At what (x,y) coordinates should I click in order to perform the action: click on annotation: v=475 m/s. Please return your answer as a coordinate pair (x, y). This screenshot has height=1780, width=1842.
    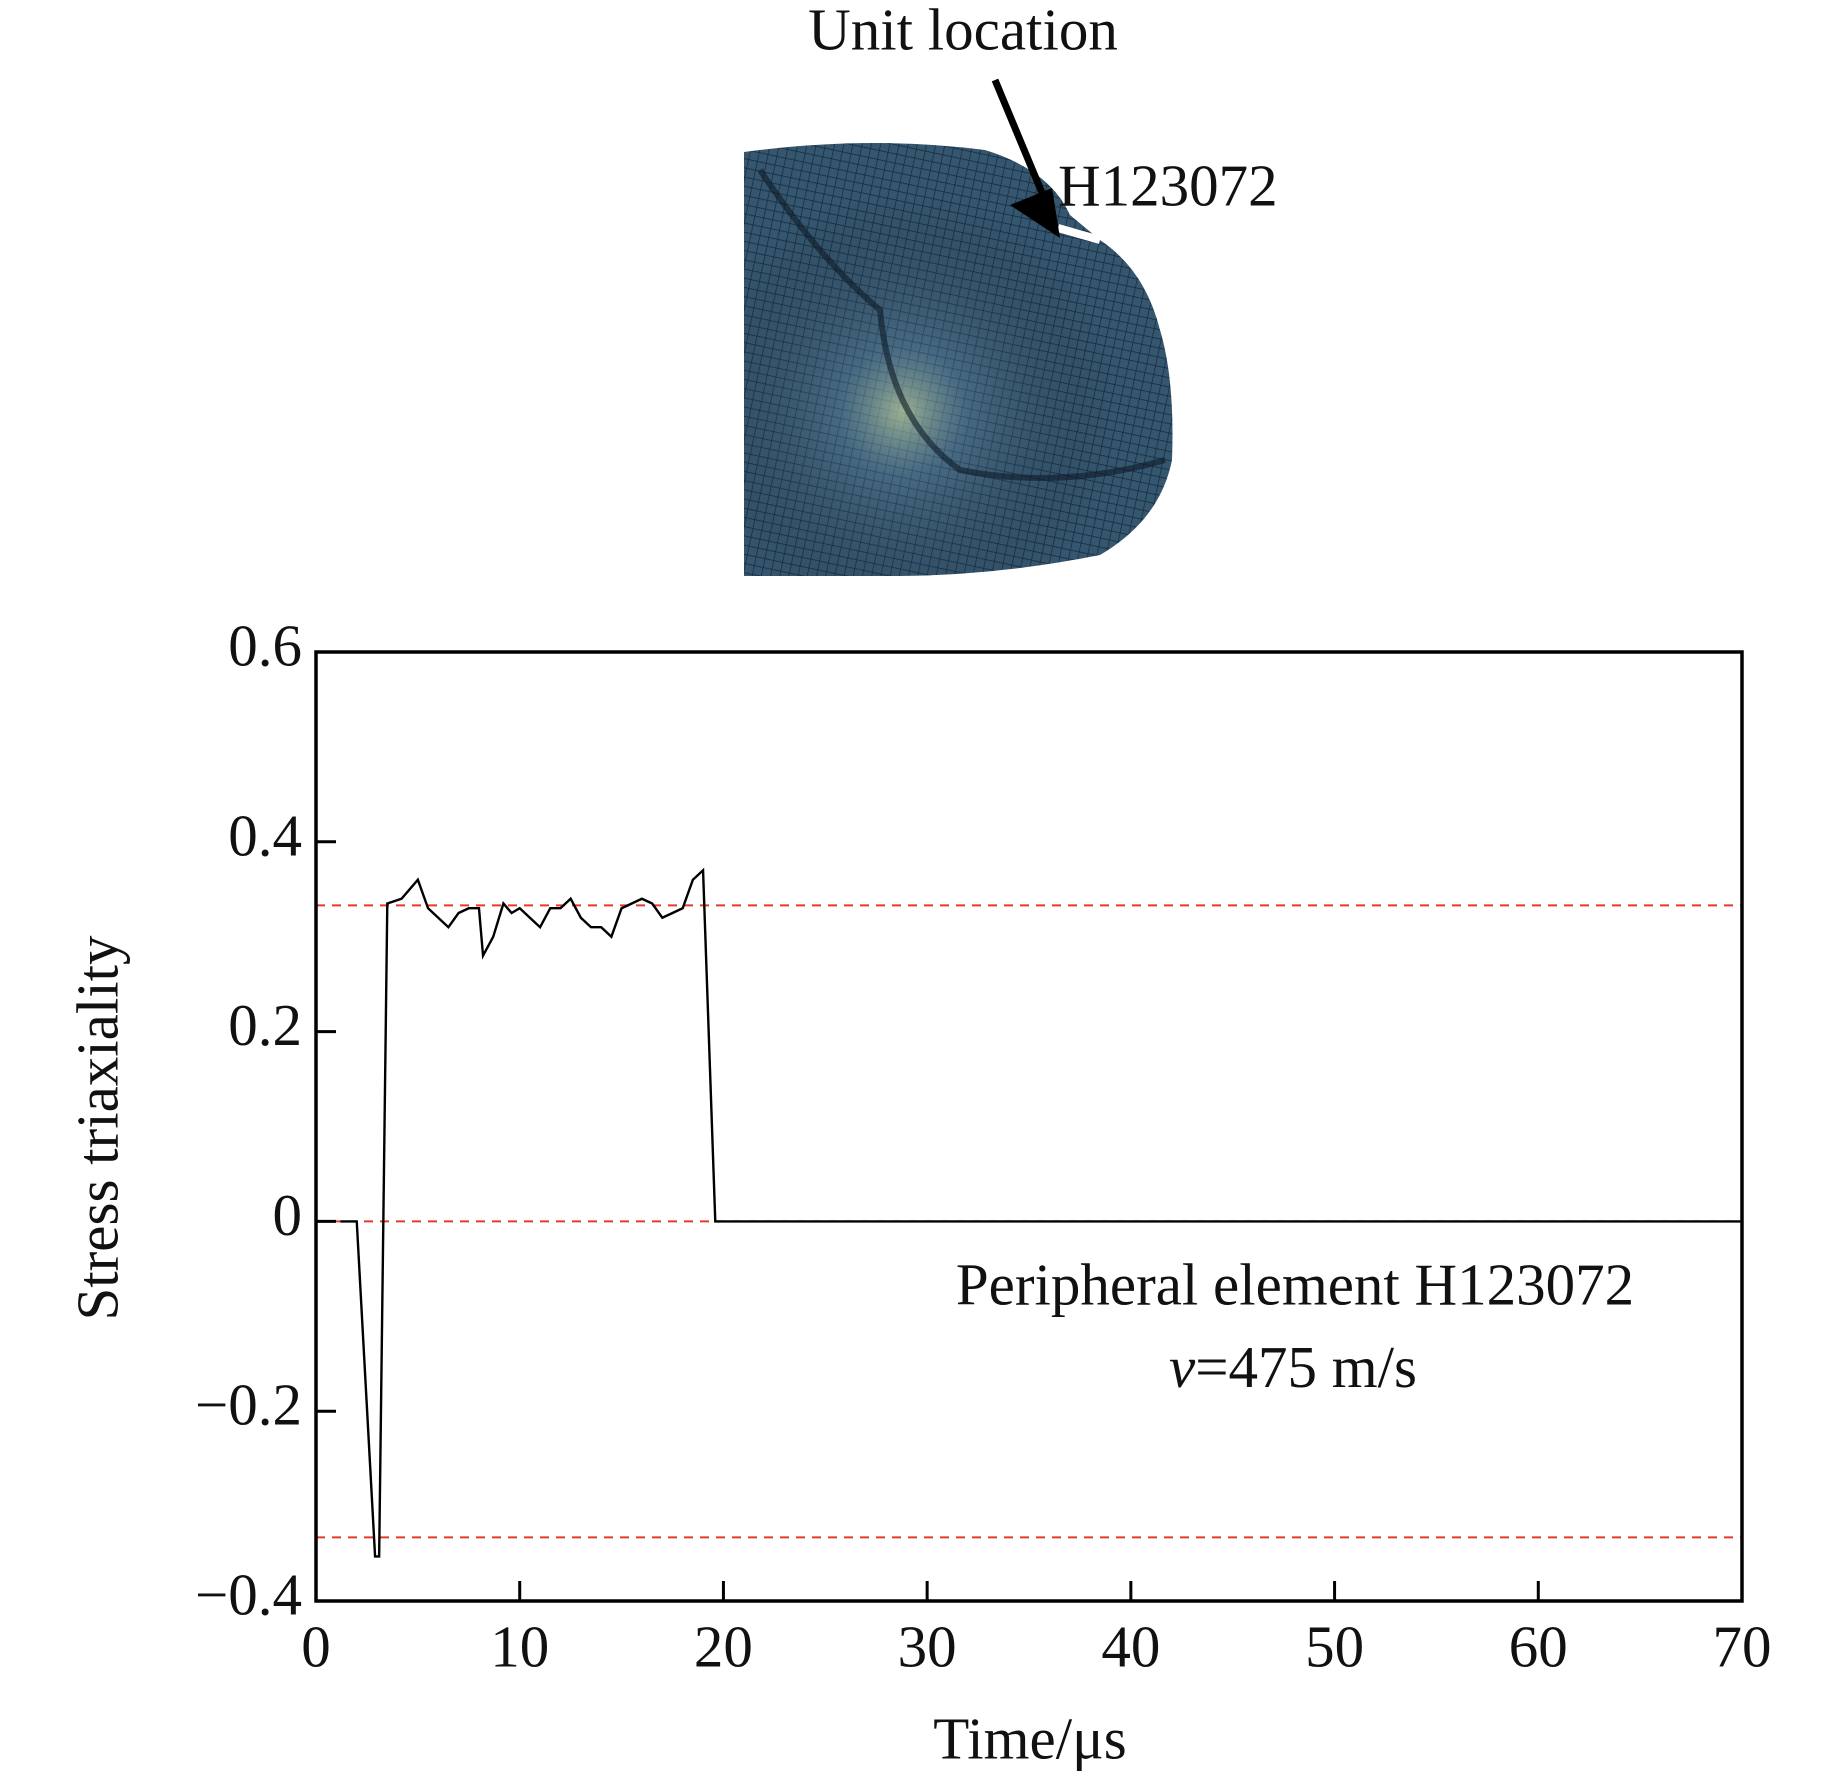
    Looking at the image, I should click on (1293, 1367).